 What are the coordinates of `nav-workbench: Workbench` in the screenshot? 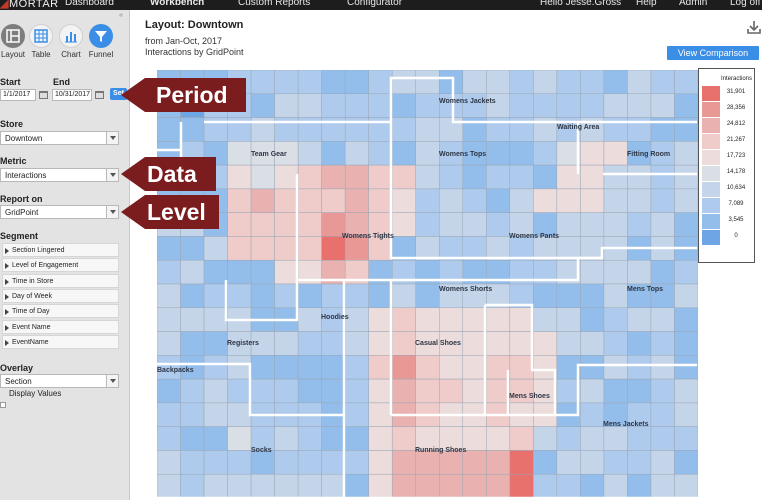 It's located at (177, 4).